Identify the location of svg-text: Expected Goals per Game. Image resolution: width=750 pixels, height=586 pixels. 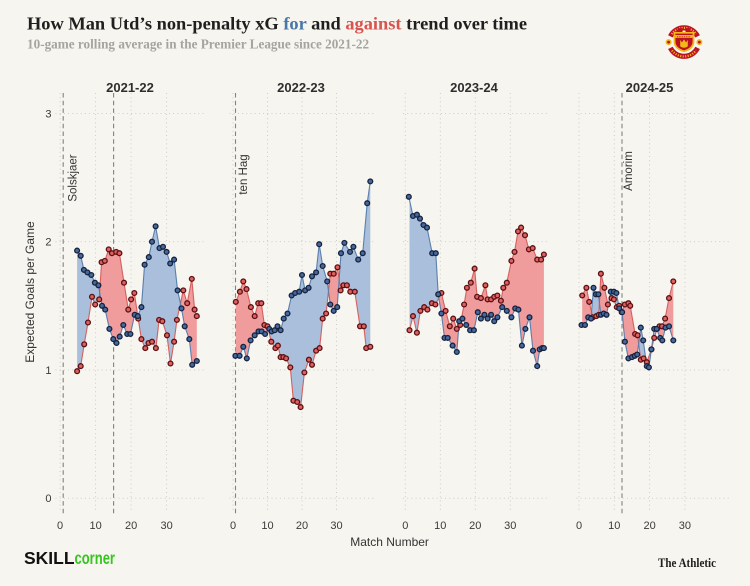
(30, 292).